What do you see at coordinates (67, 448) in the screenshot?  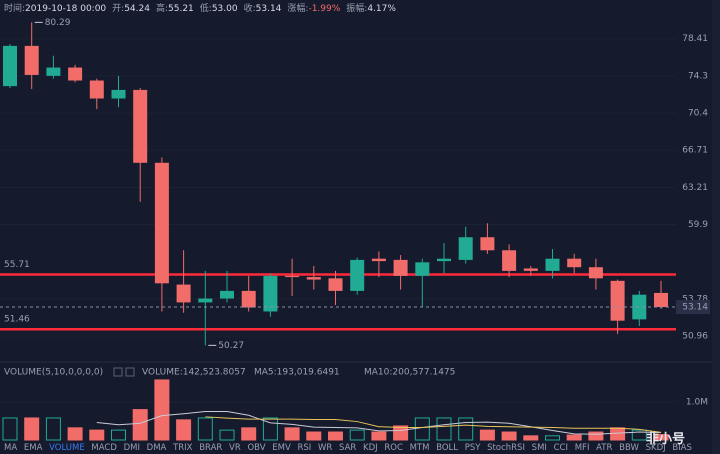 I see `indicator-tab: VOLUME` at bounding box center [67, 448].